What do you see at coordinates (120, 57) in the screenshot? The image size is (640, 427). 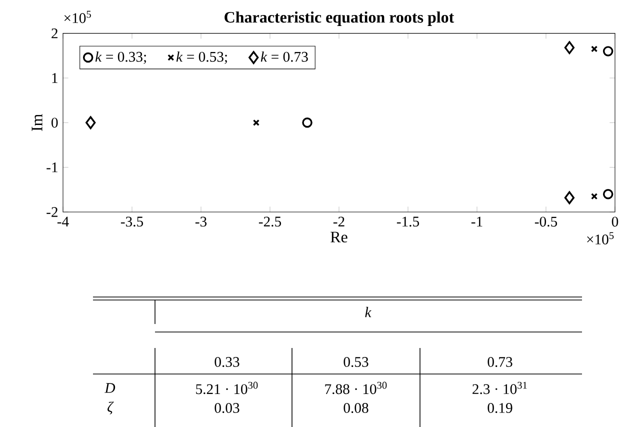 I see `legend-label: k = 0.33;` at bounding box center [120, 57].